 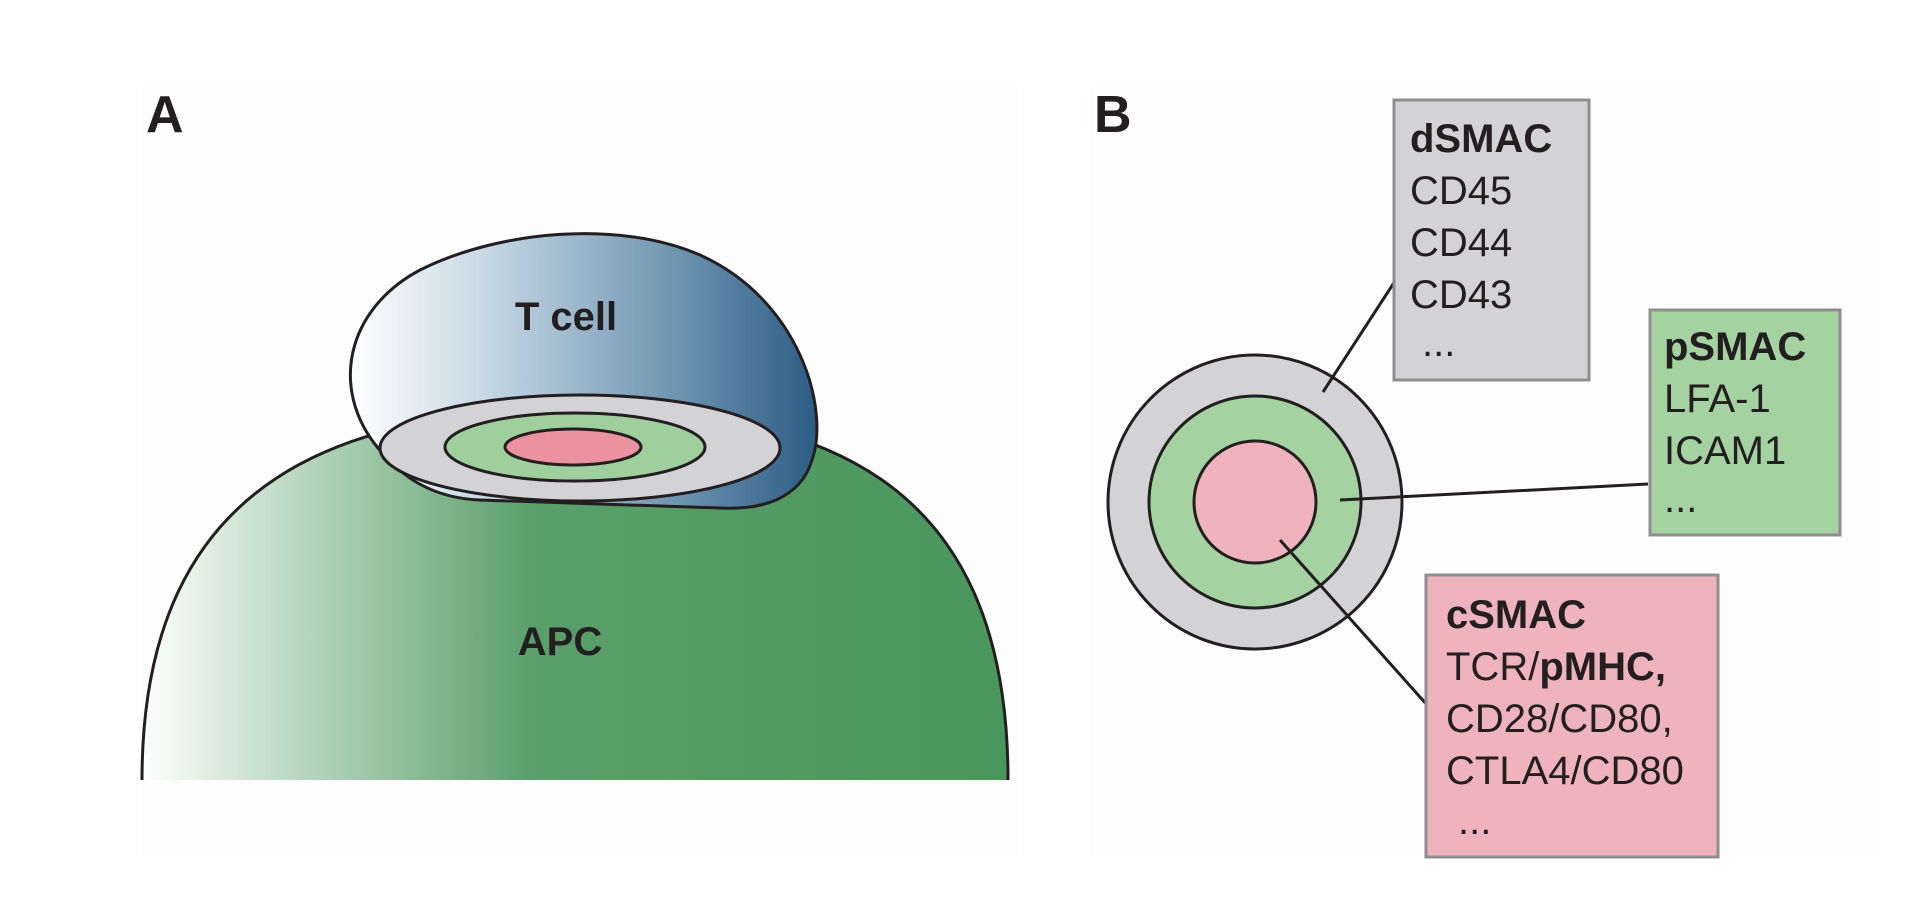 I want to click on csmac-item-1-prefix: TCR/, so click(x=1493, y=667).